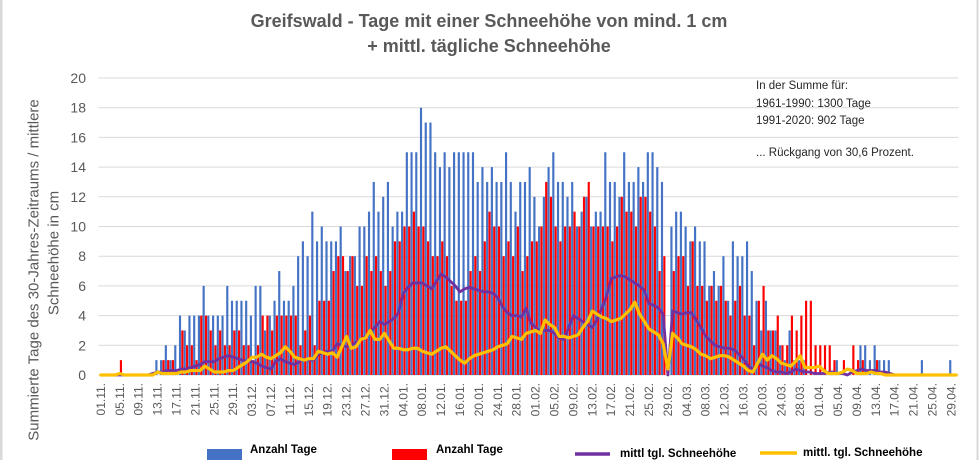 The height and width of the screenshot is (460, 979). Describe the element at coordinates (895, 399) in the screenshot. I see `x-tick-label: 17.04.` at that location.